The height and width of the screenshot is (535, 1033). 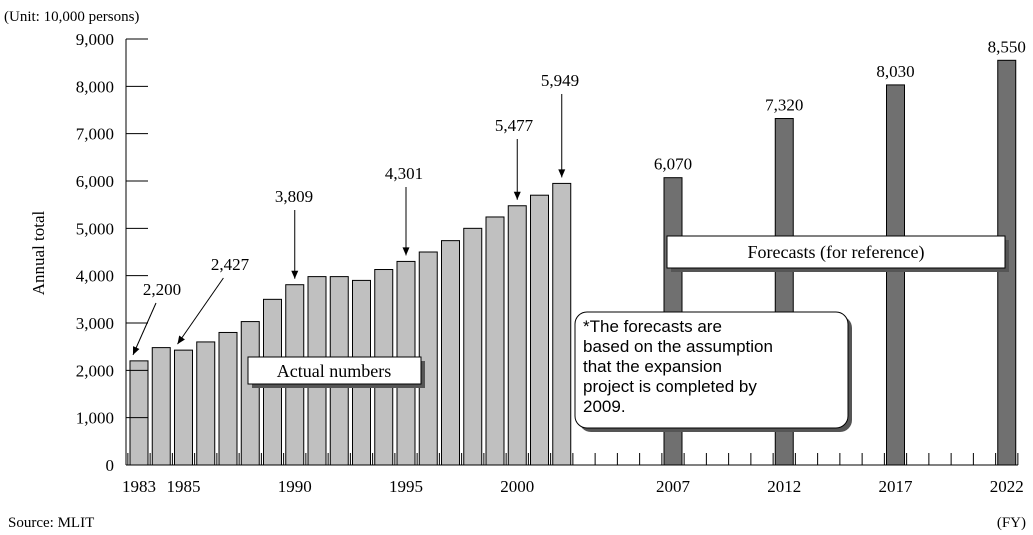 I want to click on actual-numbers-box: Actual numbers, so click(x=336, y=372).